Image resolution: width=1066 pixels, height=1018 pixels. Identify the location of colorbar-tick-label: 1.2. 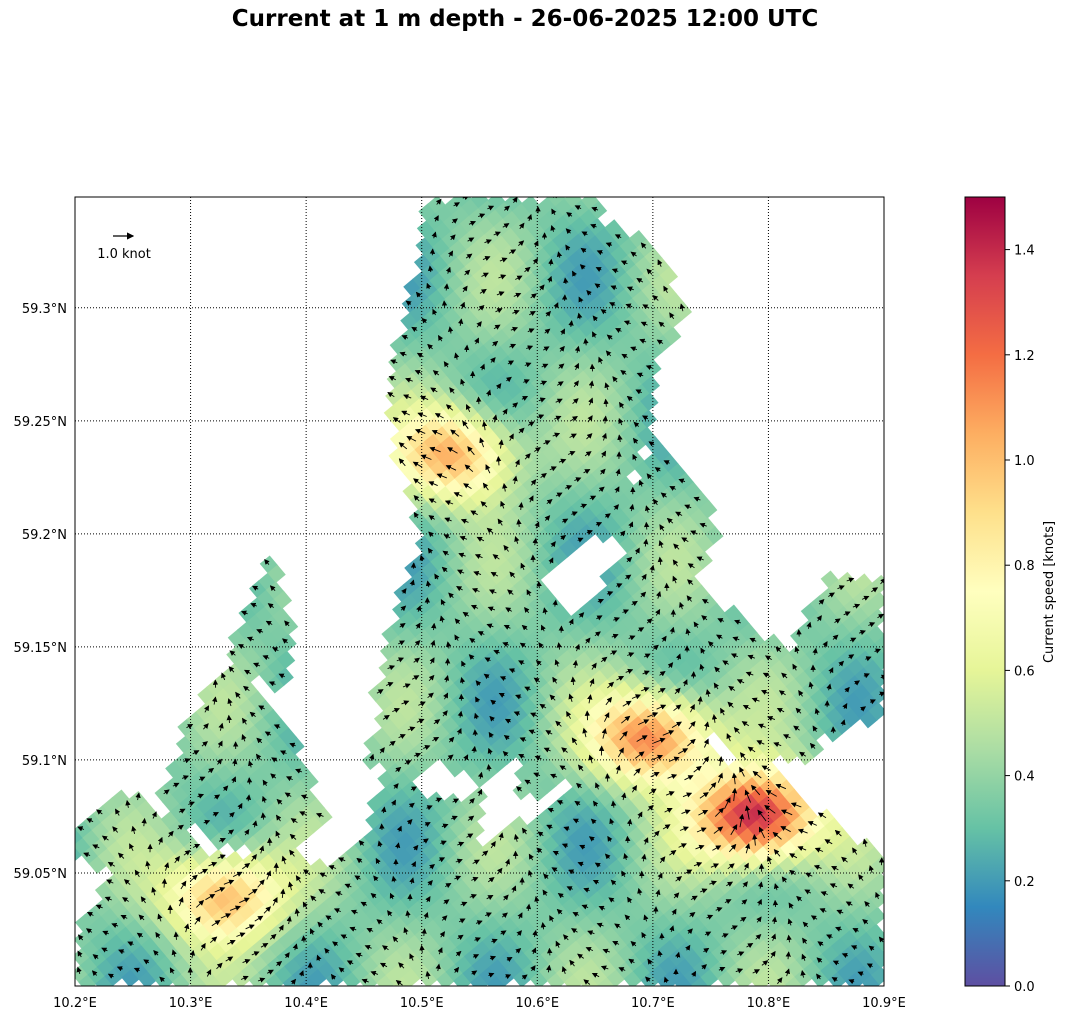
(1024, 356).